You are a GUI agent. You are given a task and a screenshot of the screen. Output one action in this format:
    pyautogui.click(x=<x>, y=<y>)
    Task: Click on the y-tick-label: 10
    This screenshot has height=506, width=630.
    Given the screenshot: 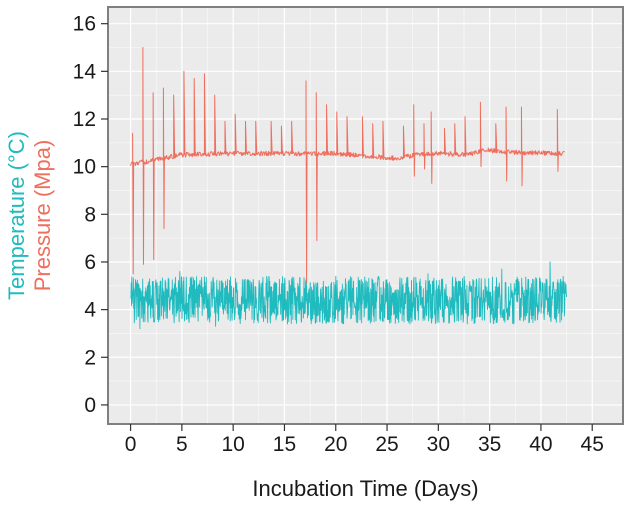 What is the action you would take?
    pyautogui.click(x=84, y=167)
    